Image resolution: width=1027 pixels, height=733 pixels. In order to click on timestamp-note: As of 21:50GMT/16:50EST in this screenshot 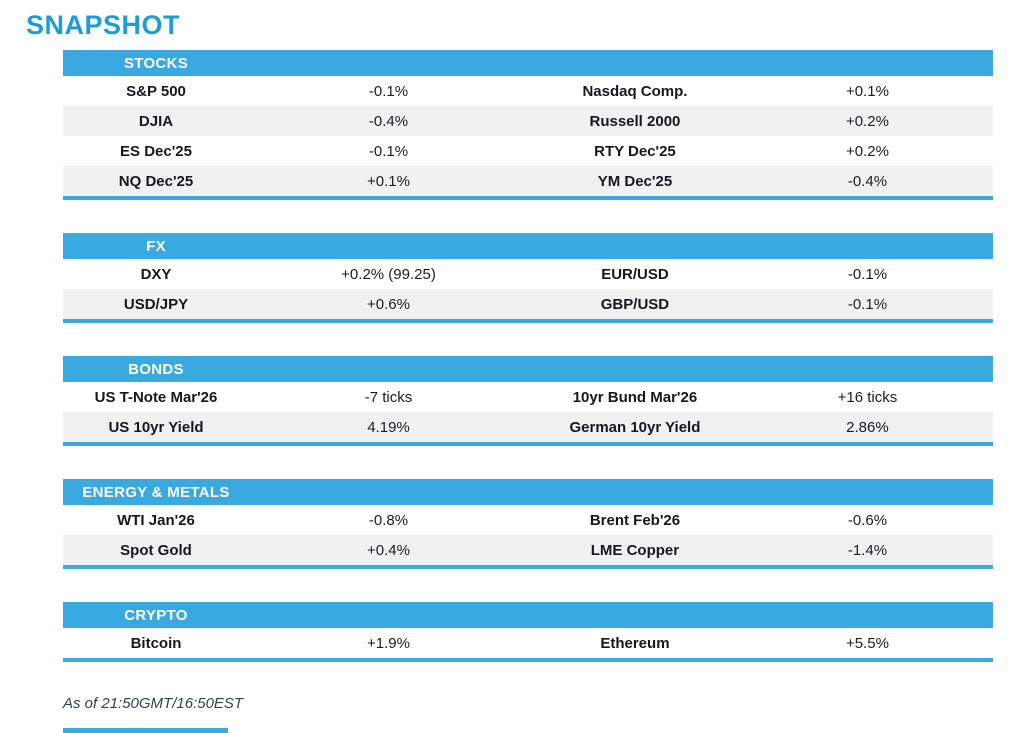, I will do `click(153, 703)`.